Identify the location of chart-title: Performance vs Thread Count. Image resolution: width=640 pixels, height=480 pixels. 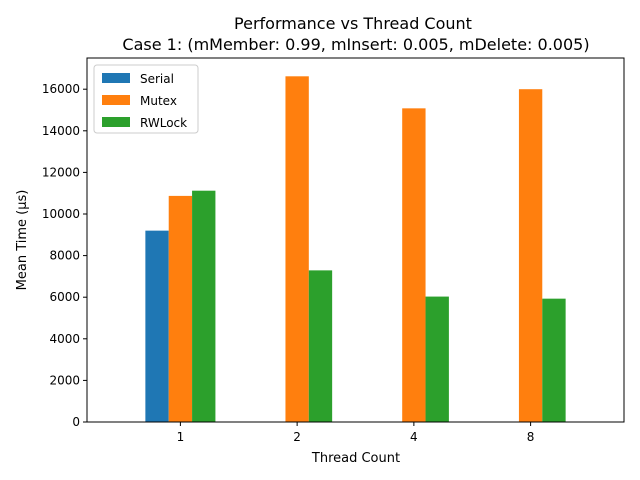
(353, 23).